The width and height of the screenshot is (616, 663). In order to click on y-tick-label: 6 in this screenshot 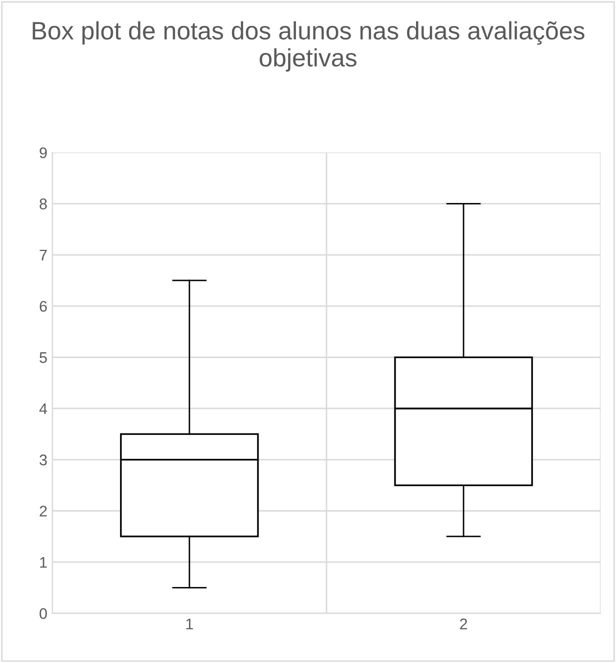, I will do `click(43, 306)`.